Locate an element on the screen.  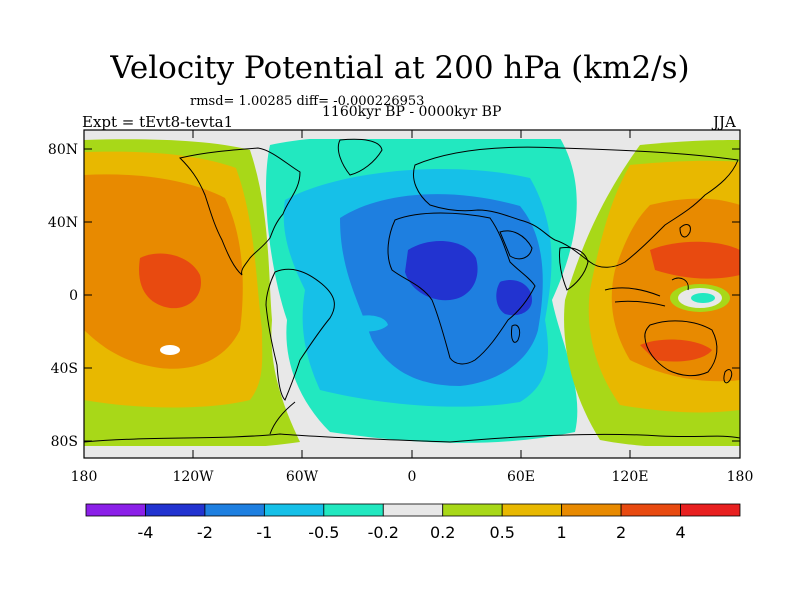
coast-eurasia is located at coordinates (576, 207).